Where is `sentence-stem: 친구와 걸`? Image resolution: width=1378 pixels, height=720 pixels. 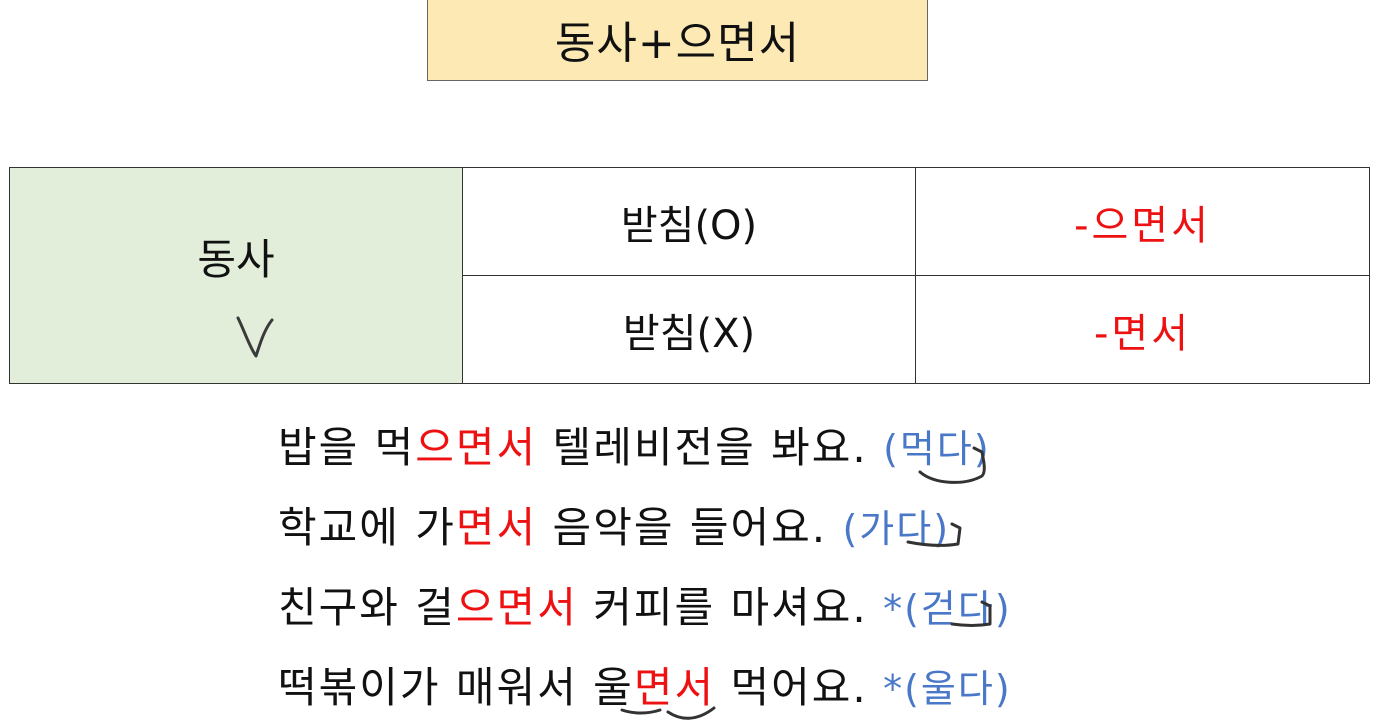
sentence-stem: 친구와 걸 is located at coordinates (367, 607).